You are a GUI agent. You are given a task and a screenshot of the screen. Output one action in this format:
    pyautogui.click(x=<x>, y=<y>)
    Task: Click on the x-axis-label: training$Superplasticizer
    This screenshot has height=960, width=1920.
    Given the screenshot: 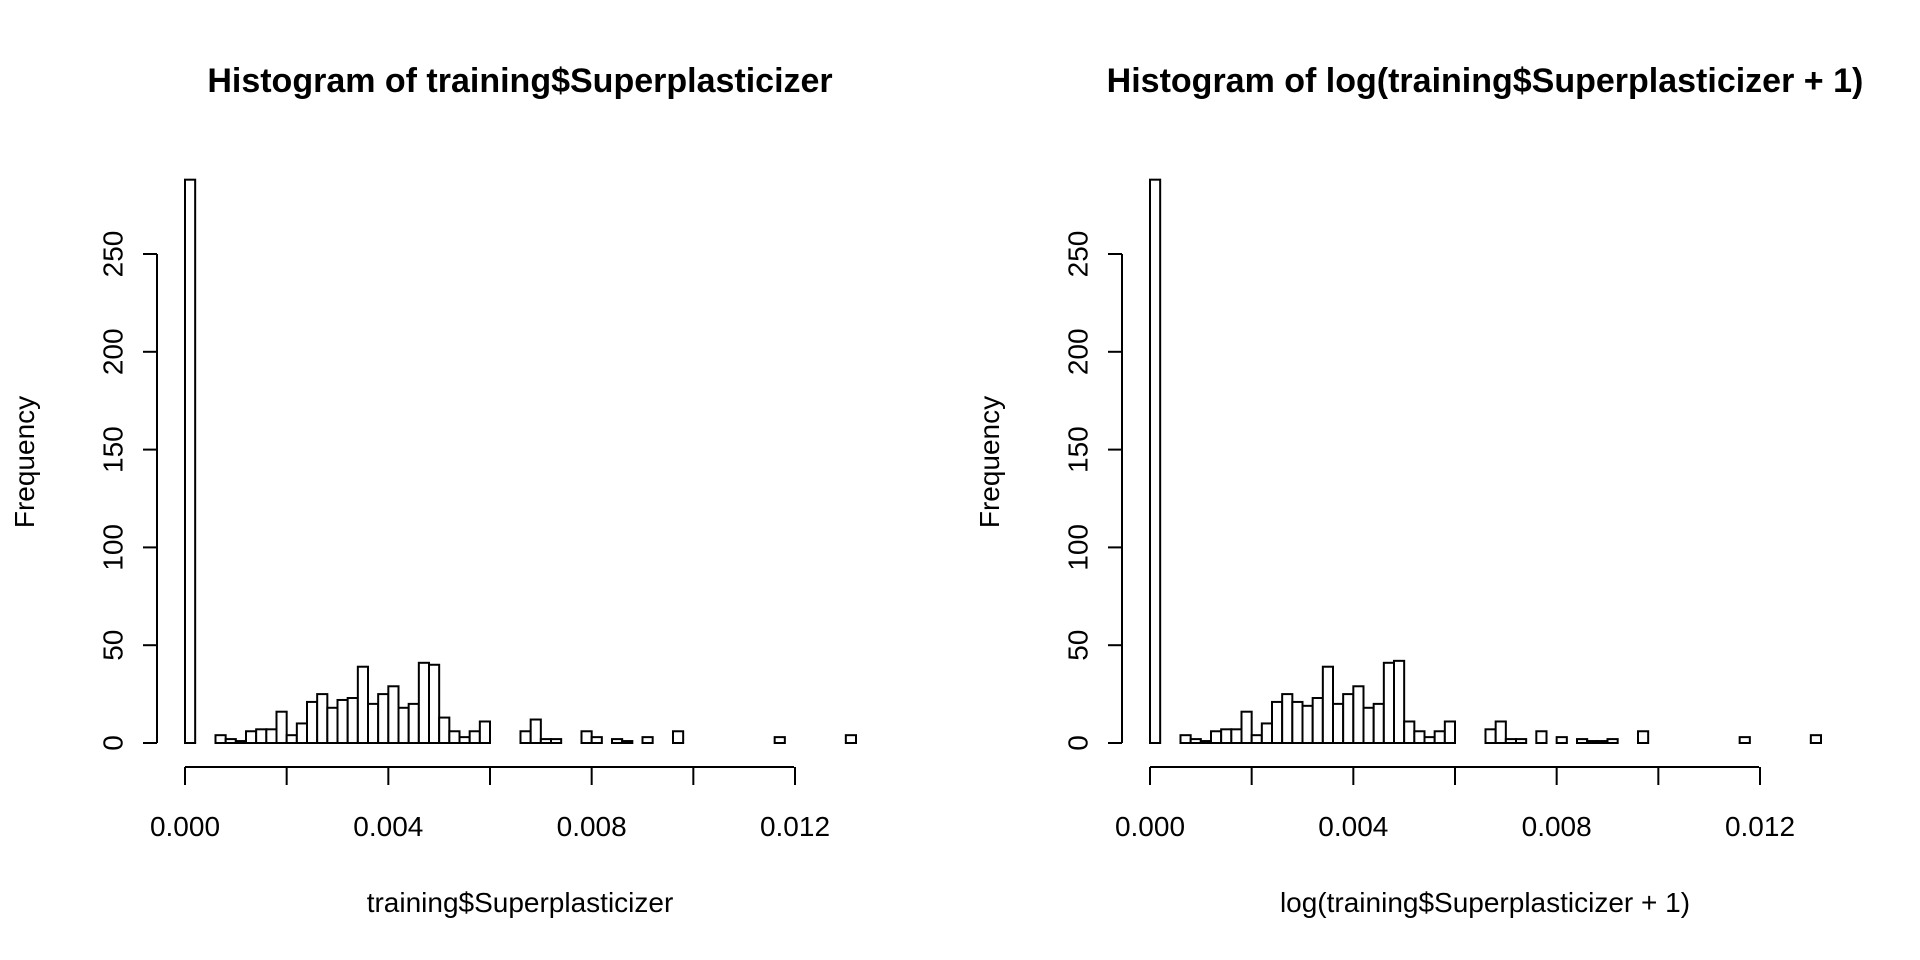 What is the action you would take?
    pyautogui.click(x=520, y=902)
    